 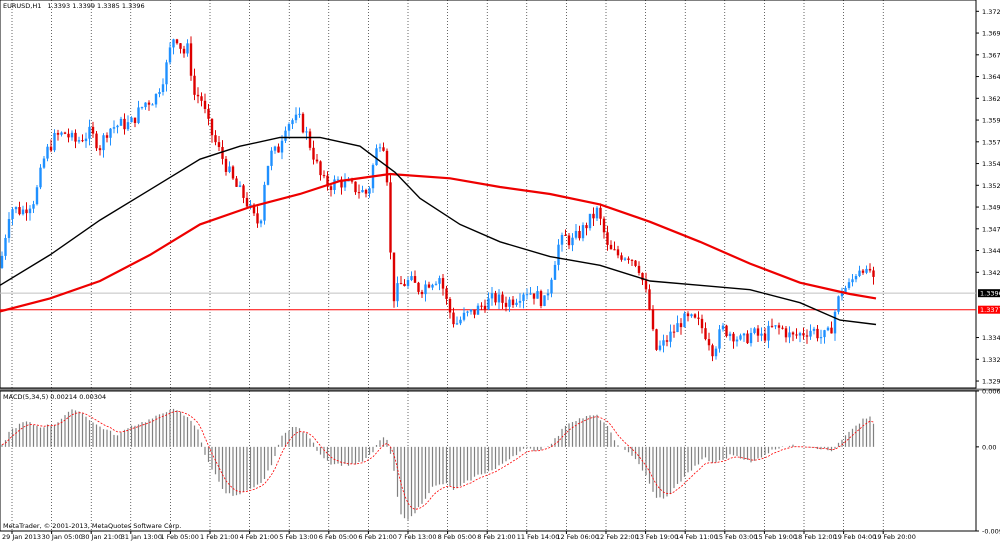 I want to click on symbol-label: EURUSD,H1, so click(x=22, y=6).